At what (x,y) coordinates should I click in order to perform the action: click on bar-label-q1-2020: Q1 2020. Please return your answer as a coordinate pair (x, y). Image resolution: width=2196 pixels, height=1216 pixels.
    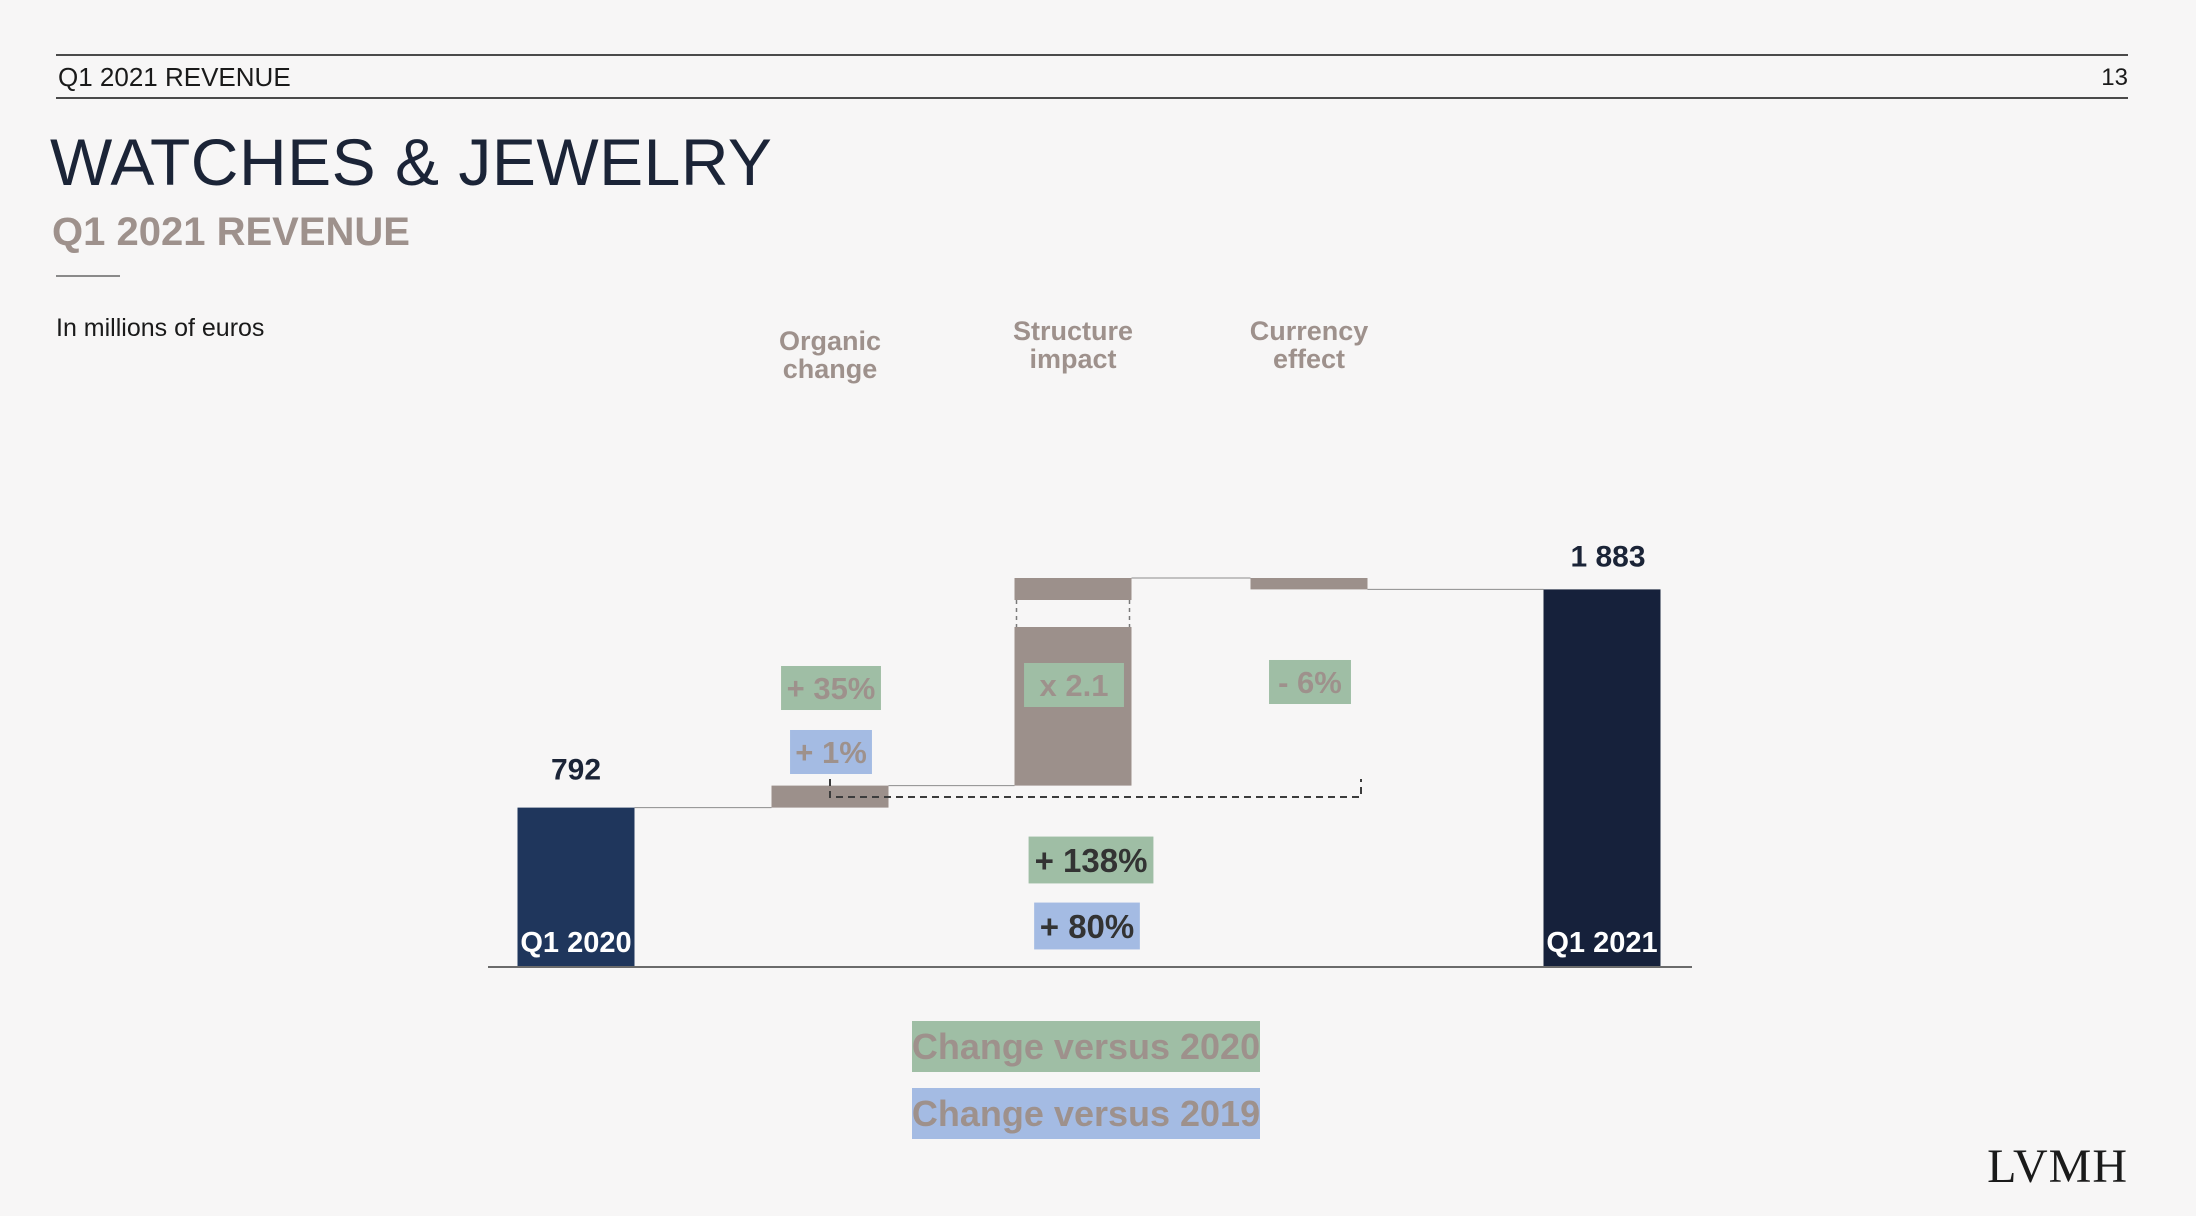
    Looking at the image, I should click on (575, 943).